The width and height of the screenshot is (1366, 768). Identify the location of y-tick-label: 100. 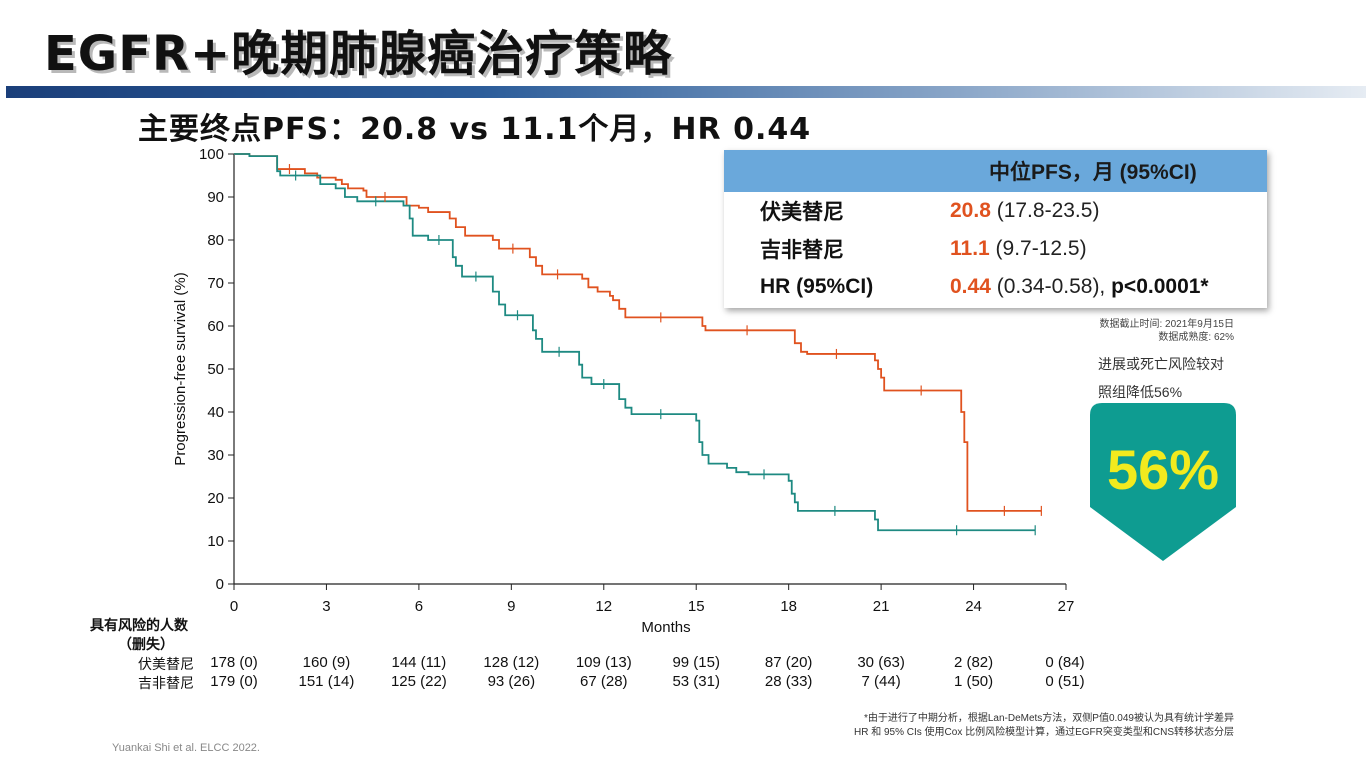
(211, 154).